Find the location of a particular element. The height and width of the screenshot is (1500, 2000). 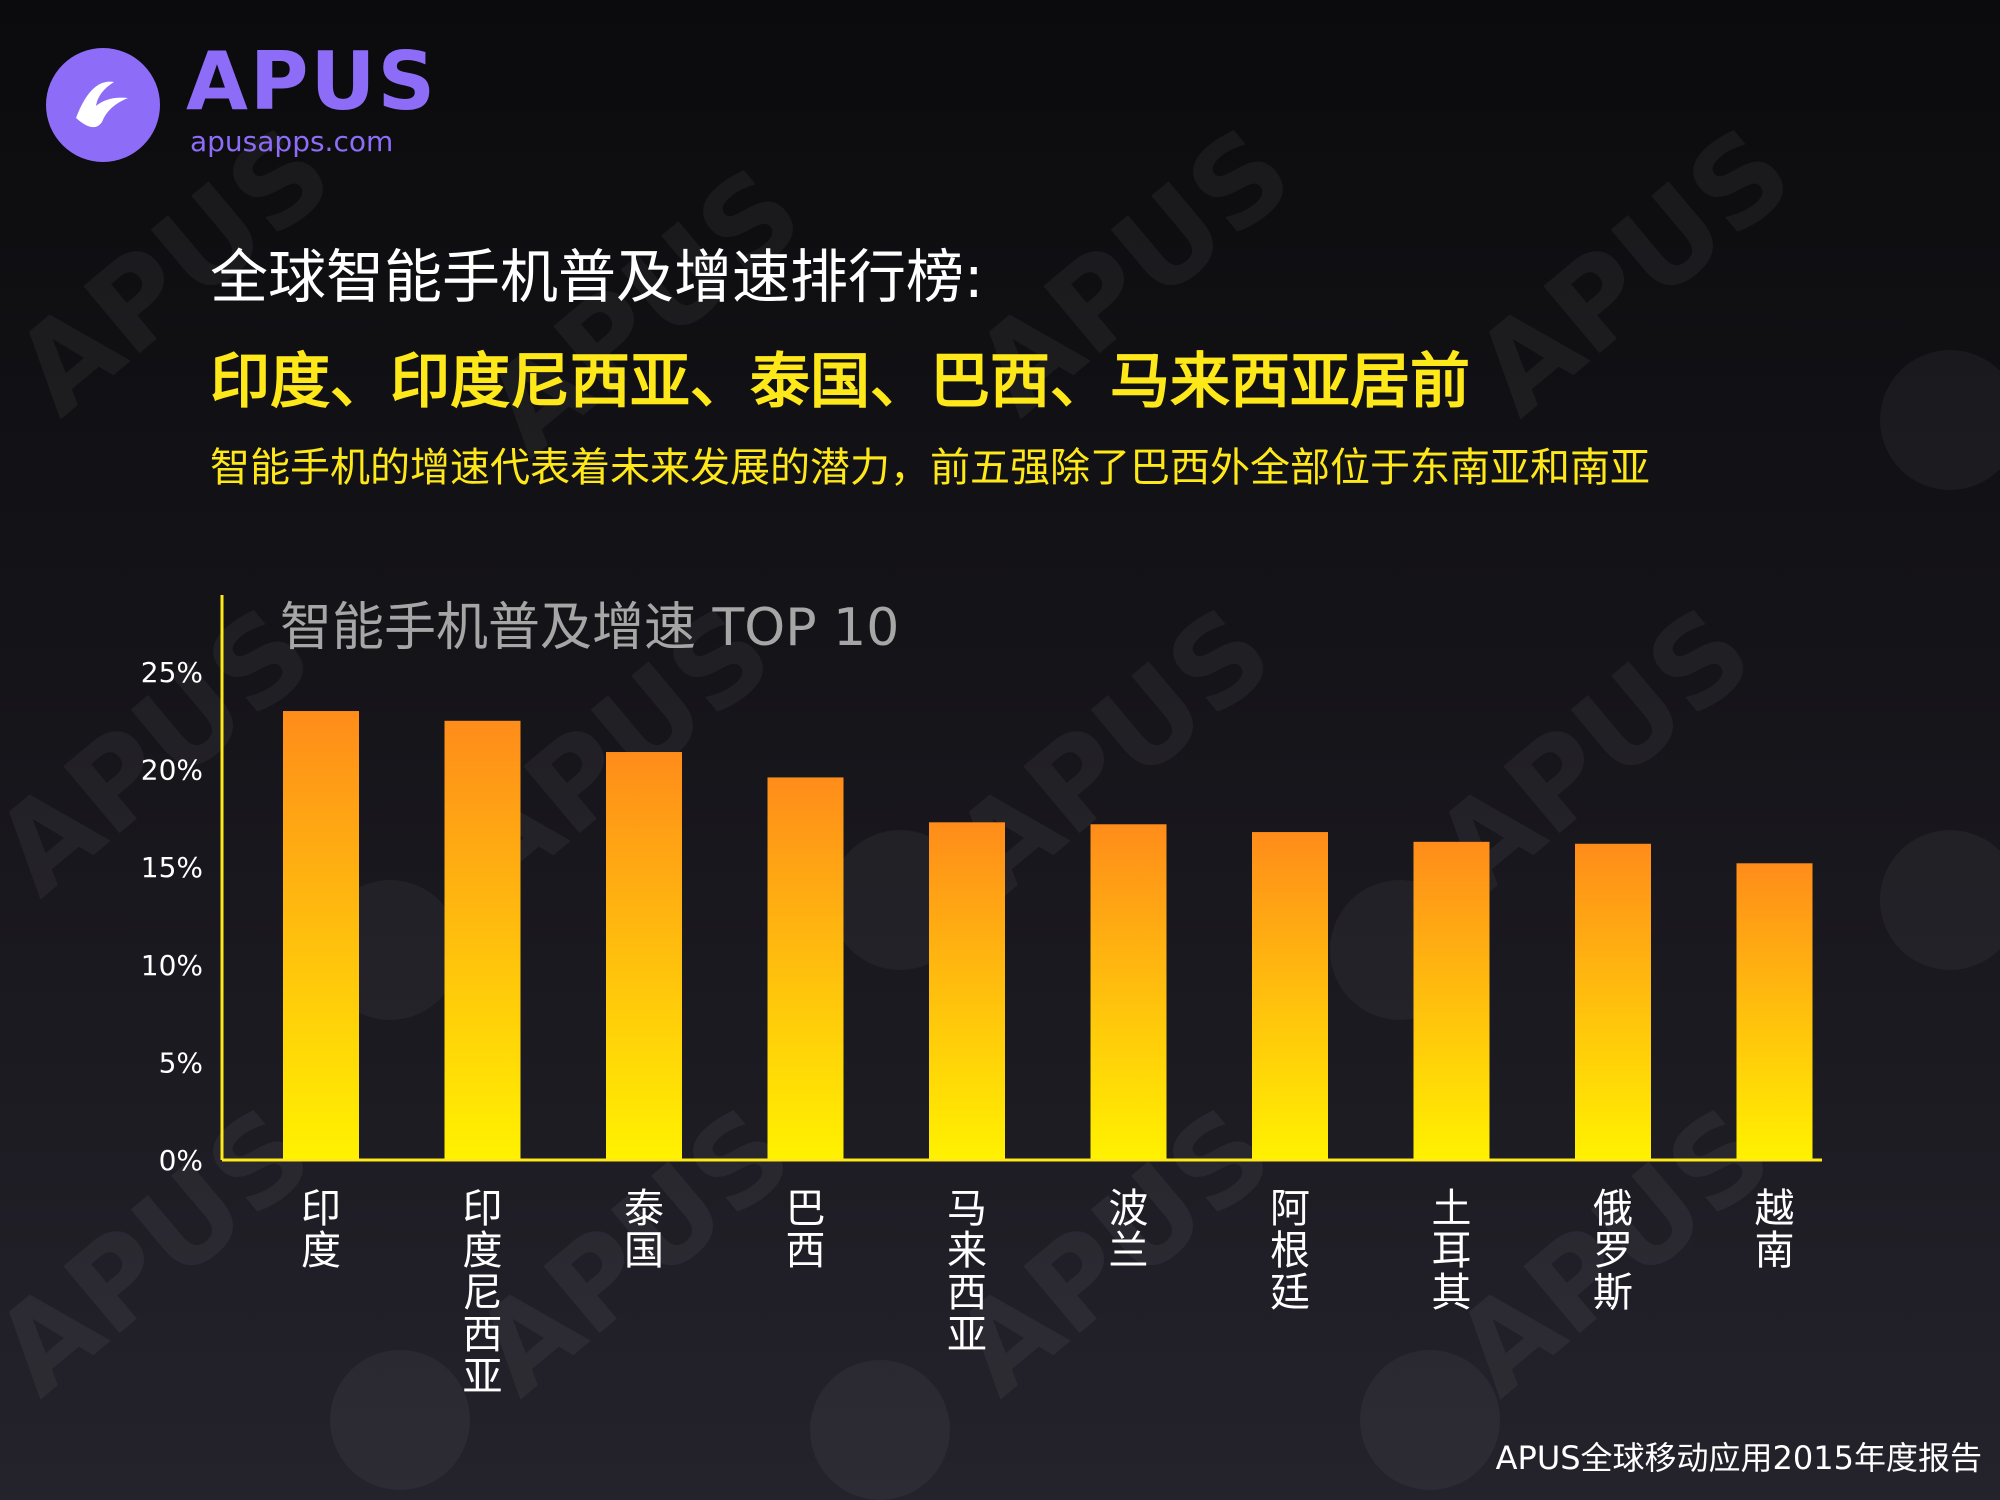

y-tick-label: 5% is located at coordinates (181, 1062).